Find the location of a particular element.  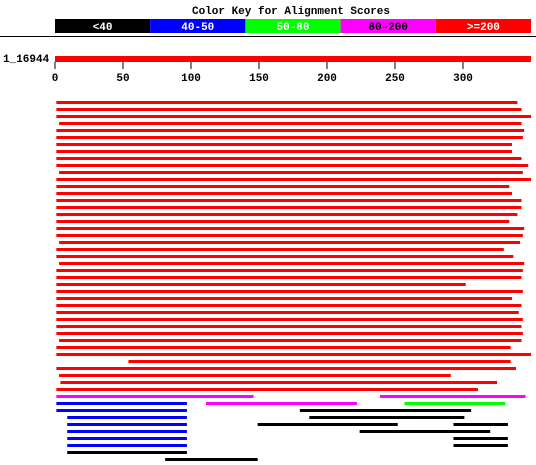

key-label: 80-200 is located at coordinates (388, 28).